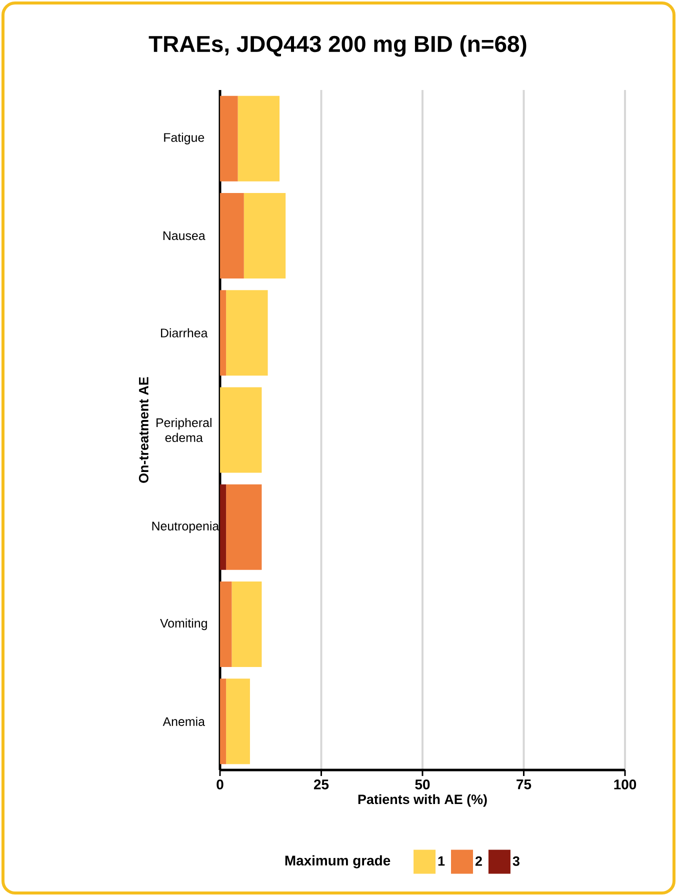 The width and height of the screenshot is (677, 896). Describe the element at coordinates (184, 138) in the screenshot. I see `y-tick-label: Fatigue` at that location.